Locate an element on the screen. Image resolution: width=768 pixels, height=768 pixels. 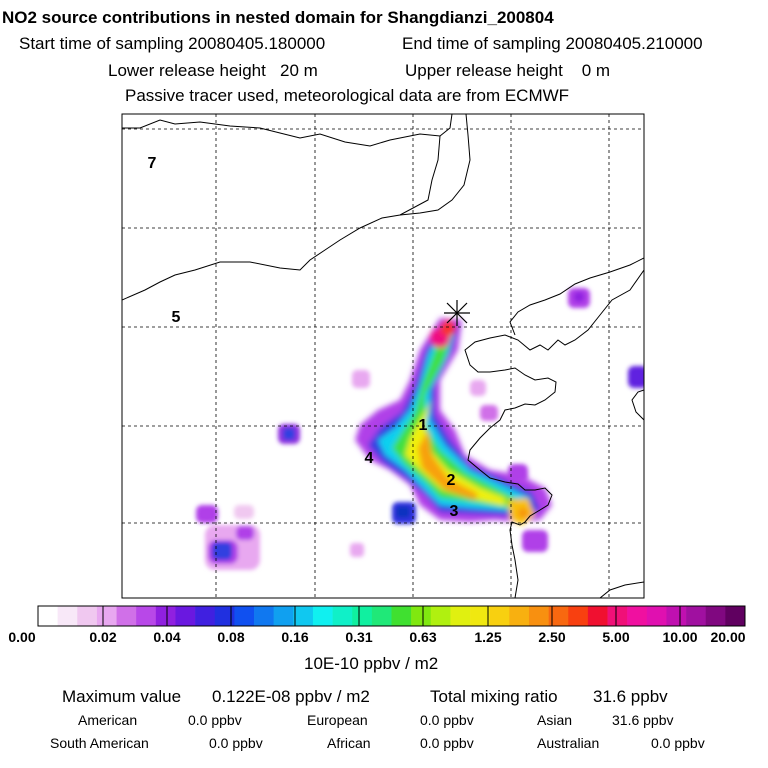
colorbar-tick-label: 0.04 is located at coordinates (167, 637).